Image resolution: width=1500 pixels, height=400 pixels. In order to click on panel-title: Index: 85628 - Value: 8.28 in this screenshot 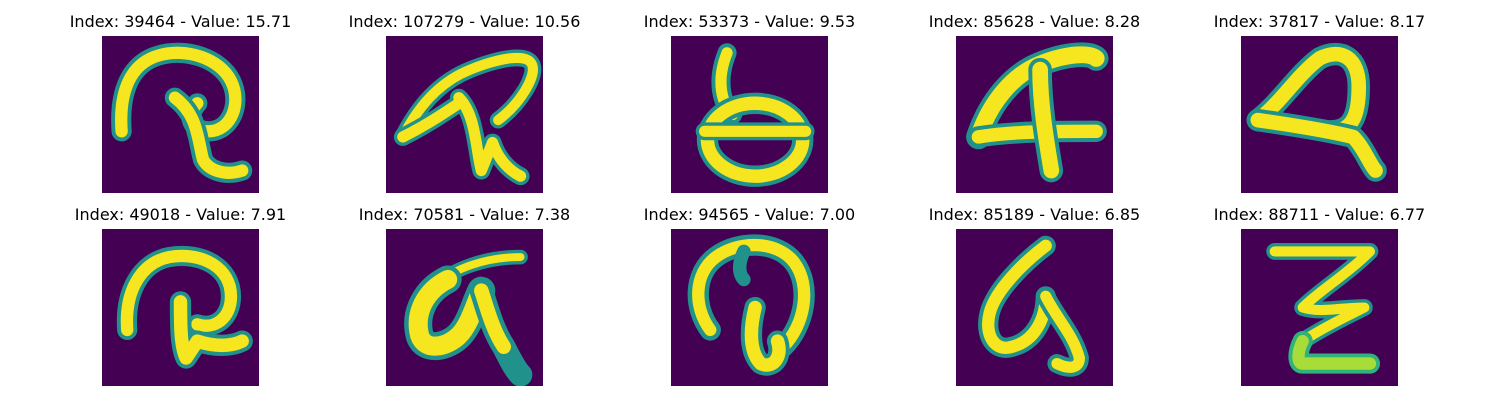, I will do `click(1034, 21)`.